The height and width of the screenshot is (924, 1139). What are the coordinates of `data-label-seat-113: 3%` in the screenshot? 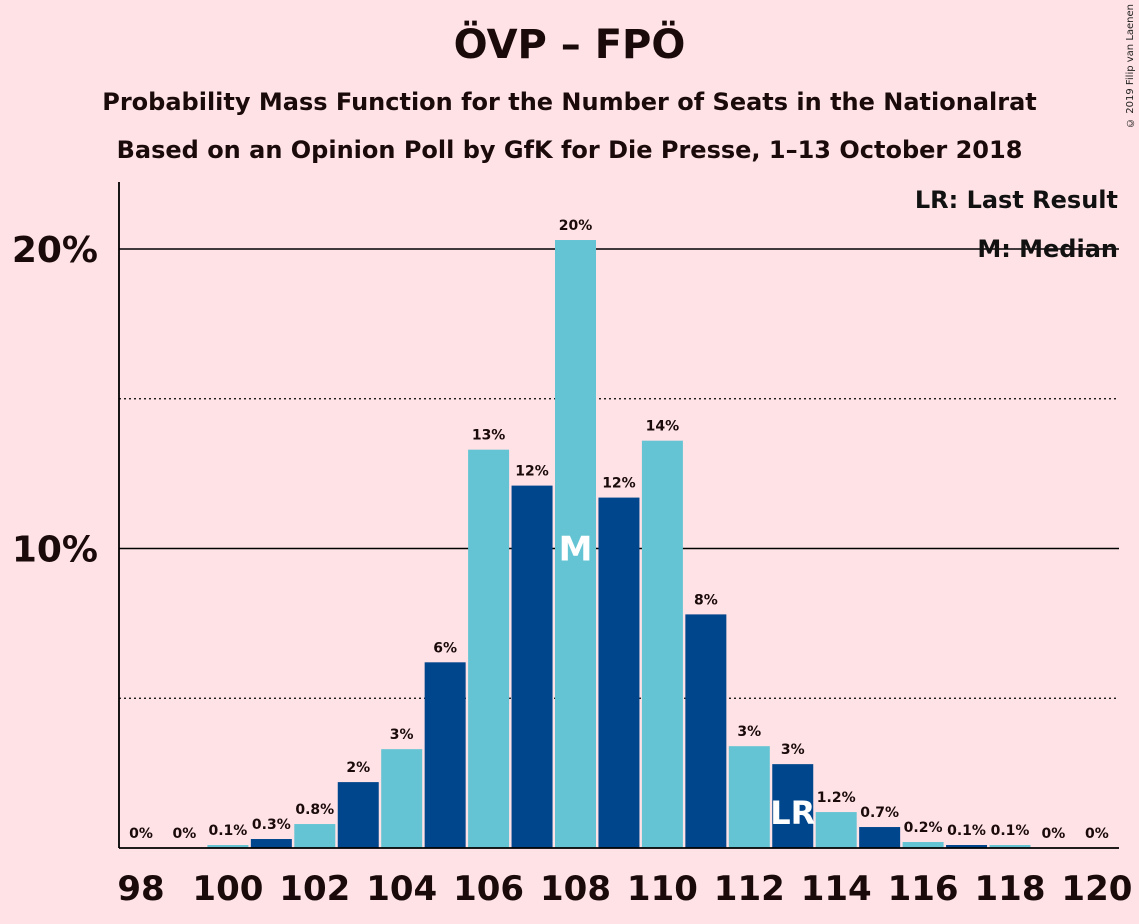 It's located at (793, 750).